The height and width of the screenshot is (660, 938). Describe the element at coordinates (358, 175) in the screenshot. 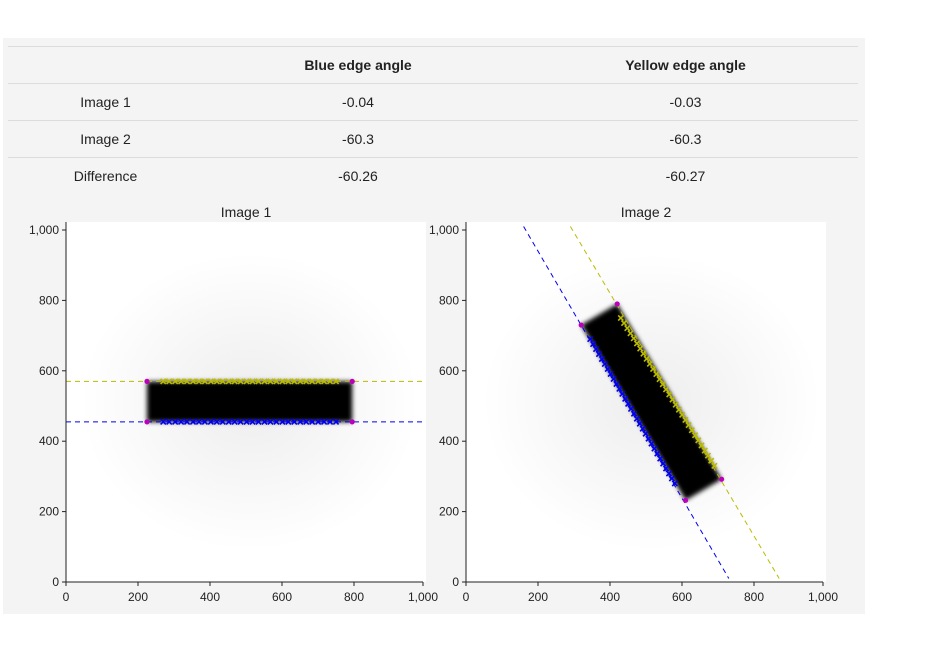

I see `blue-angle-value: -60.26` at that location.